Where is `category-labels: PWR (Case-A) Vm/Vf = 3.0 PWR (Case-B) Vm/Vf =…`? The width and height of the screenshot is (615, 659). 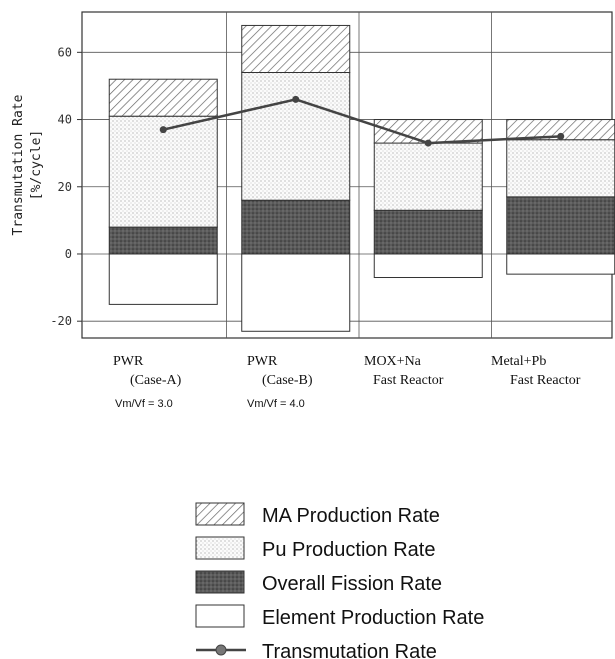 category-labels: PWR (Case-A) Vm/Vf = 3.0 PWR (Case-B) Vm/Vf =… is located at coordinates (347, 382).